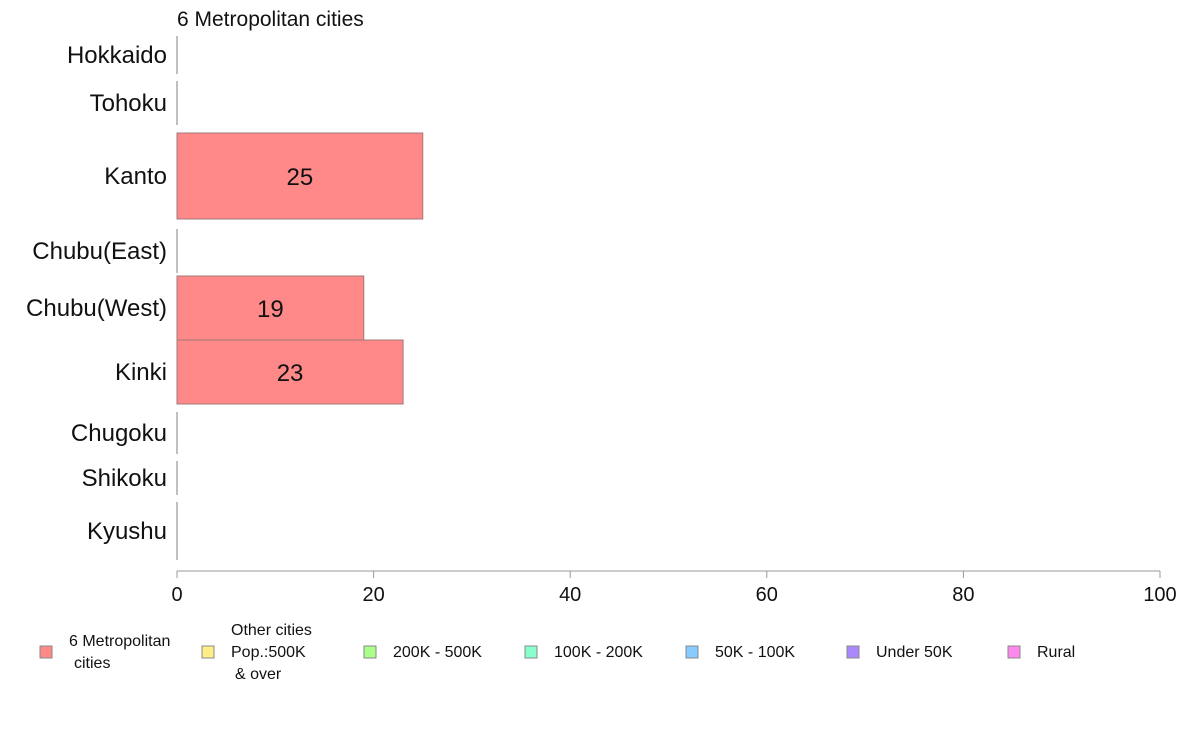  I want to click on bar-chubu-west, so click(270, 308).